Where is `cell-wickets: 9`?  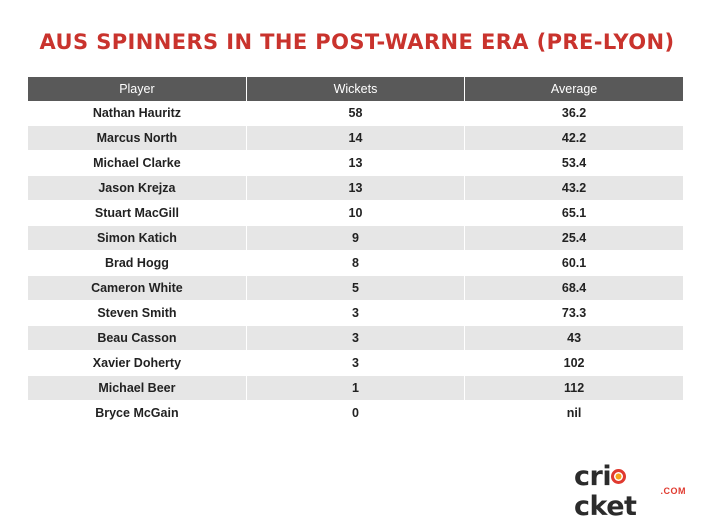 cell-wickets: 9 is located at coordinates (355, 238).